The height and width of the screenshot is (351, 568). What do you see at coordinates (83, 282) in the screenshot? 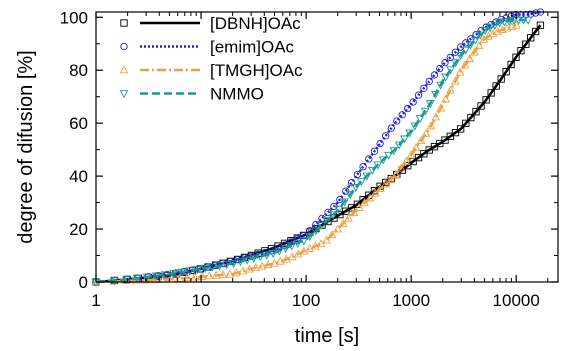
I see `y-tick-label: 0` at bounding box center [83, 282].